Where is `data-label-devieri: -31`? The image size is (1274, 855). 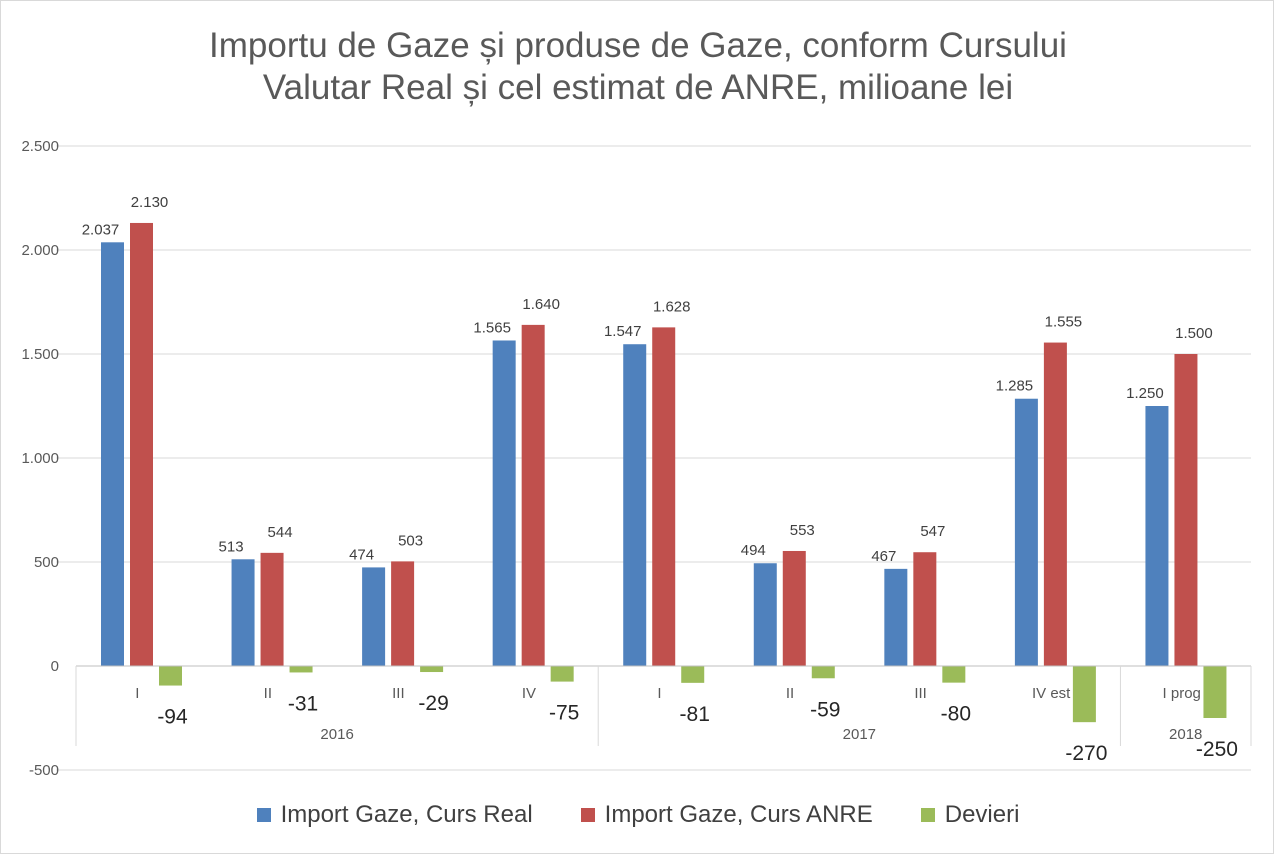 data-label-devieri: -31 is located at coordinates (303, 703).